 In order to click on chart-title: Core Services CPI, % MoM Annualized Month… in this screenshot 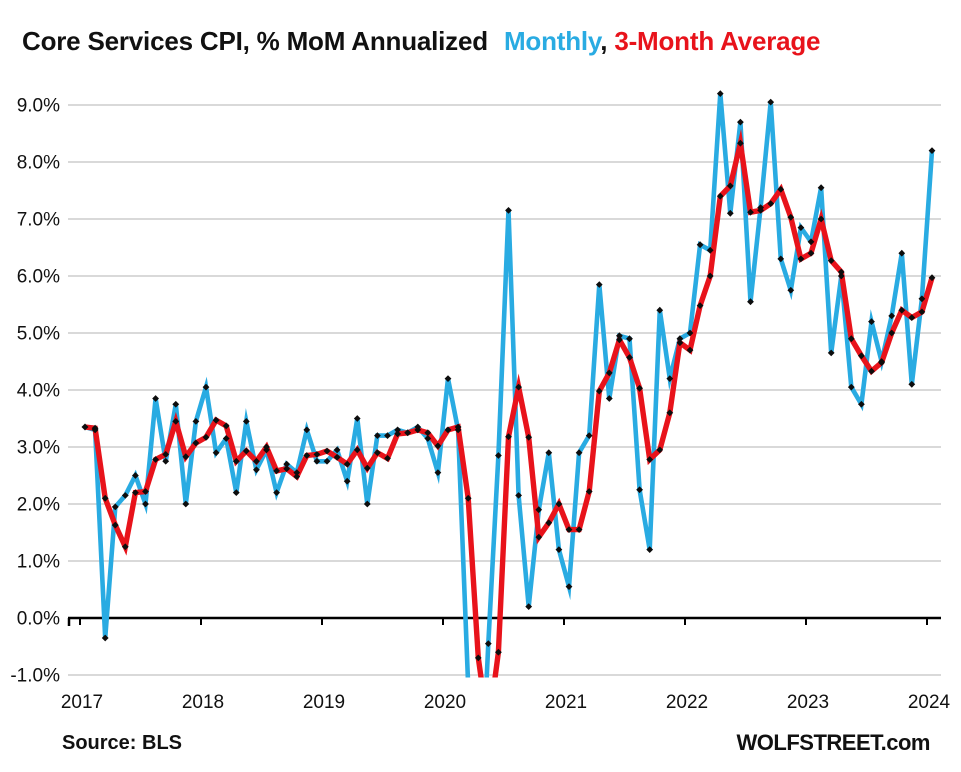, I will do `click(482, 41)`.